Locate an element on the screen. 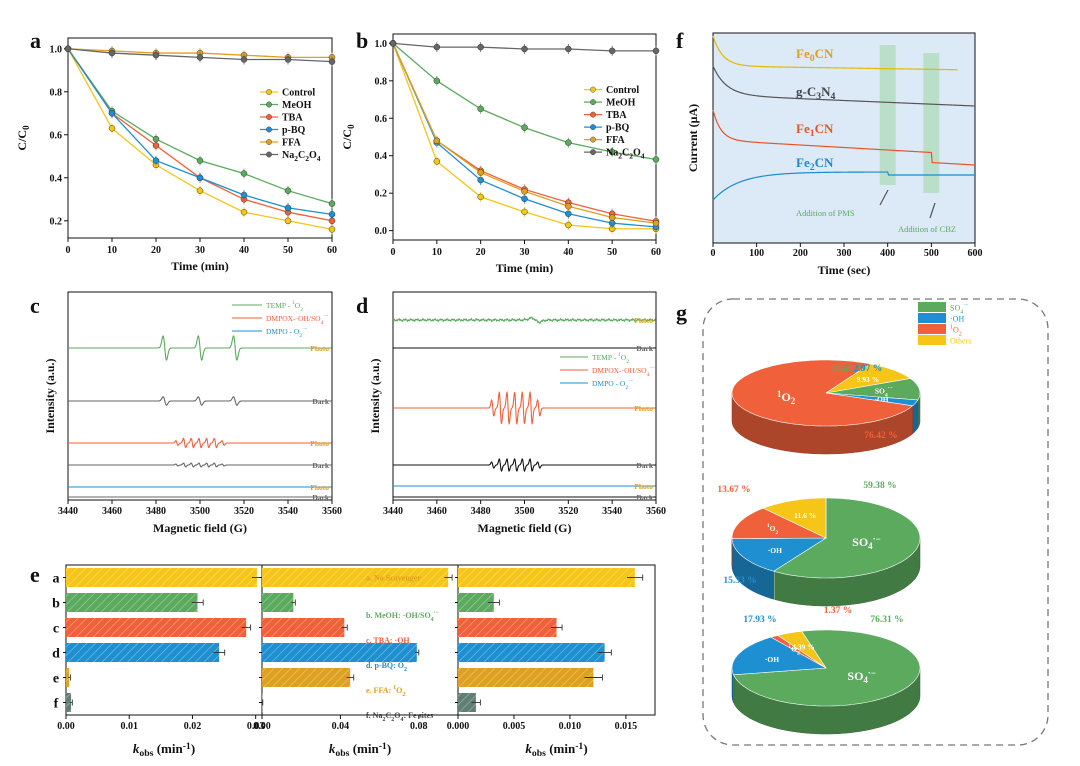 The height and width of the screenshot is (766, 1080). x-tick-label: 600 is located at coordinates (975, 253).